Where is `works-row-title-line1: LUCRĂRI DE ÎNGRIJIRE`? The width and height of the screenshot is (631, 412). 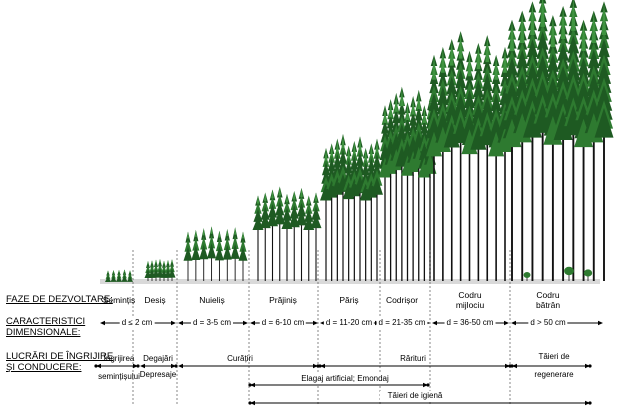 works-row-title-line1: LUCRĂRI DE ÎNGRIJIRE is located at coordinates (60, 356).